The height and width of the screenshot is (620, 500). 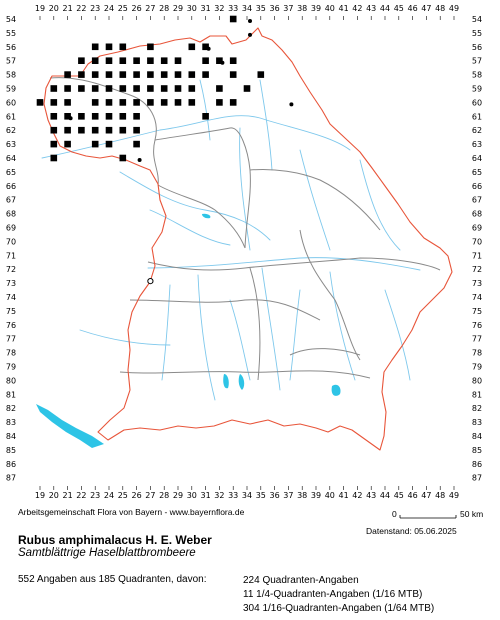 I want to click on column-label: 27, so click(x=150, y=495).